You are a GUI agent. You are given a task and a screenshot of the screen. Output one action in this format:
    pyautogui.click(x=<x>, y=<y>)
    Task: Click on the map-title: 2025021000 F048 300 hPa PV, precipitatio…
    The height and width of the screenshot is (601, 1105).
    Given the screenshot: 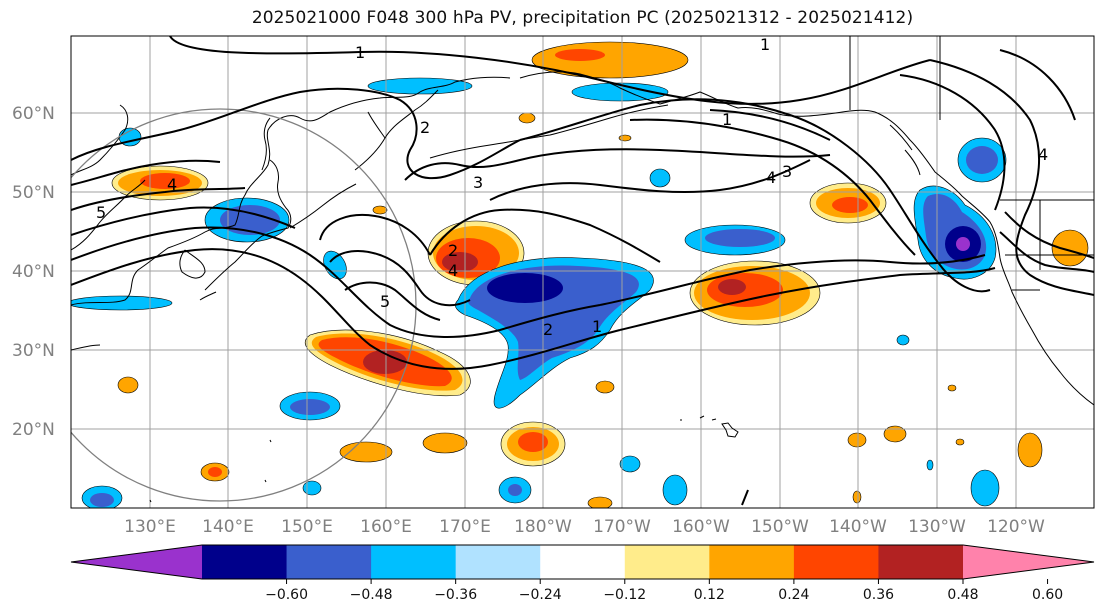 What is the action you would take?
    pyautogui.click(x=582, y=18)
    